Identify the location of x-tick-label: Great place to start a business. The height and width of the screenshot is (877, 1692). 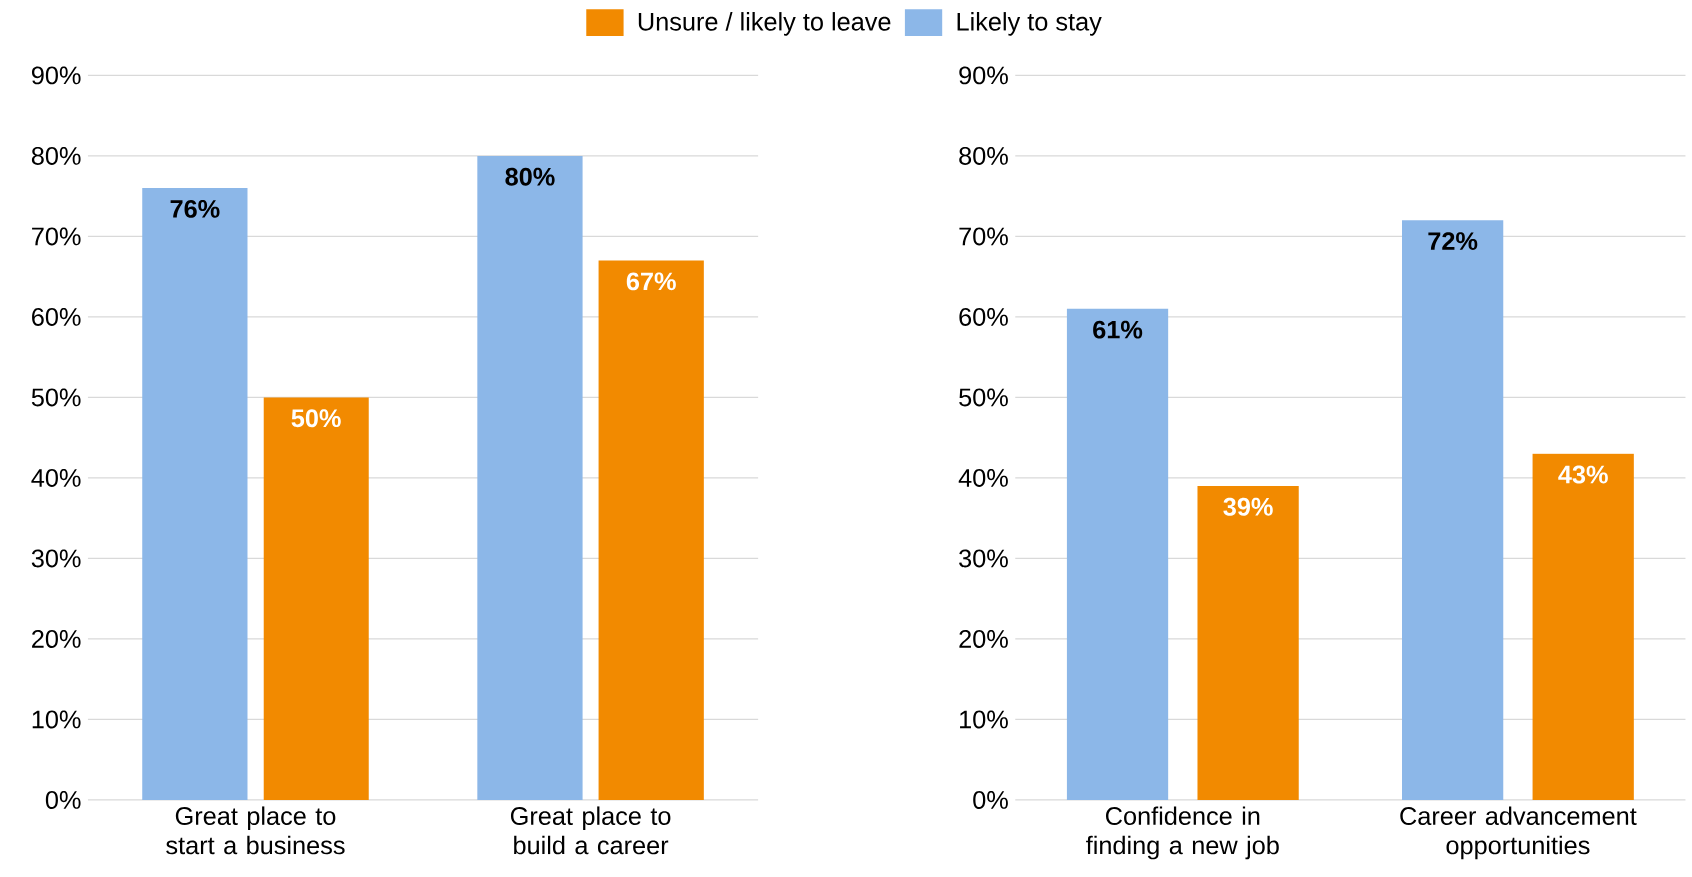
(255, 830).